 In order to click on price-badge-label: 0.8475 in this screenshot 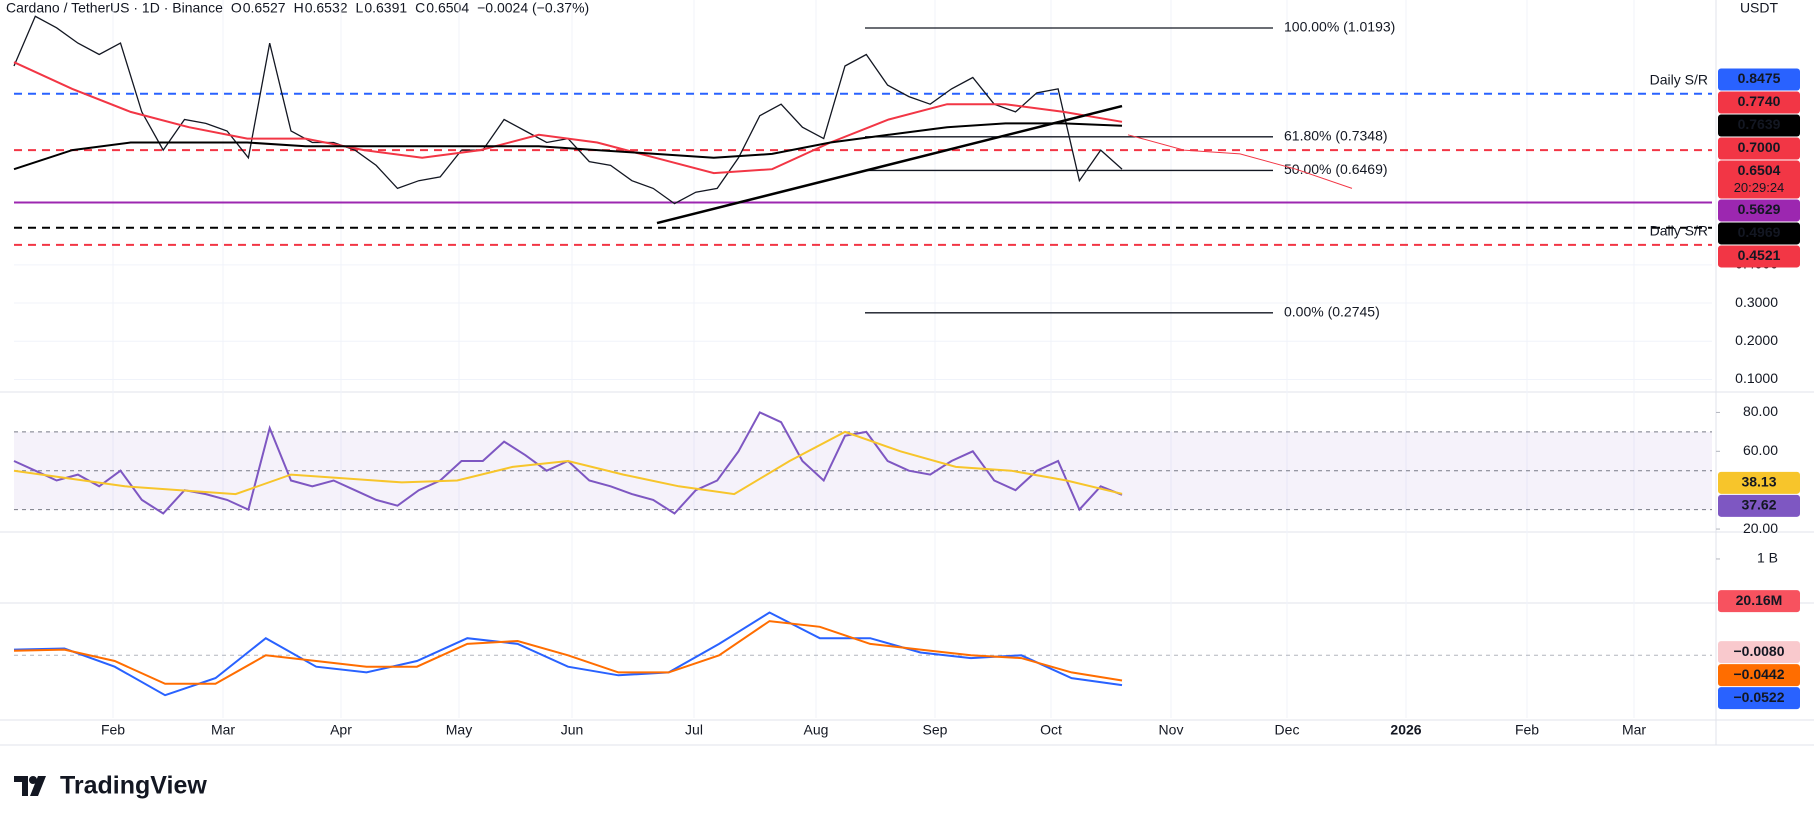, I will do `click(1759, 78)`.